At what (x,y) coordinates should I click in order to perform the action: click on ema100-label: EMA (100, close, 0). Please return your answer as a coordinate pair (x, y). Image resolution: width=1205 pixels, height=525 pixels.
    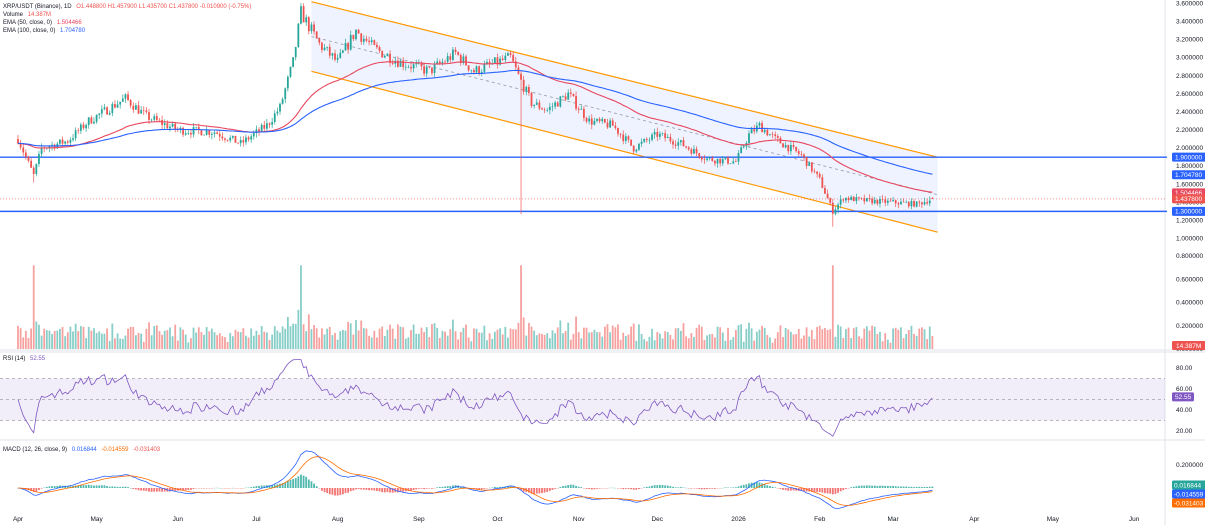
    Looking at the image, I should click on (29, 31).